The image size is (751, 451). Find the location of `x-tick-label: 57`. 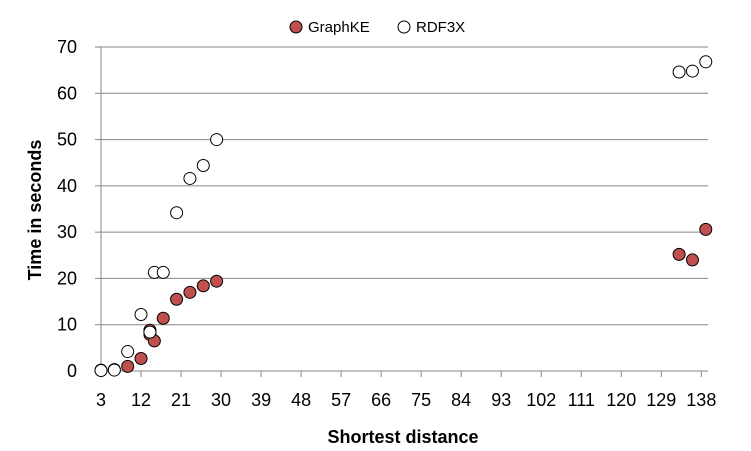

x-tick-label: 57 is located at coordinates (341, 400).